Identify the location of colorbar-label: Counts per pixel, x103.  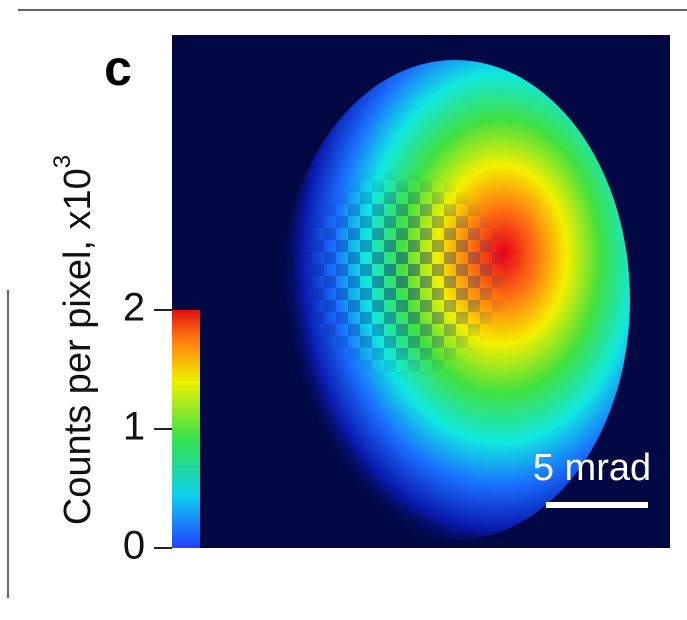
(74, 340).